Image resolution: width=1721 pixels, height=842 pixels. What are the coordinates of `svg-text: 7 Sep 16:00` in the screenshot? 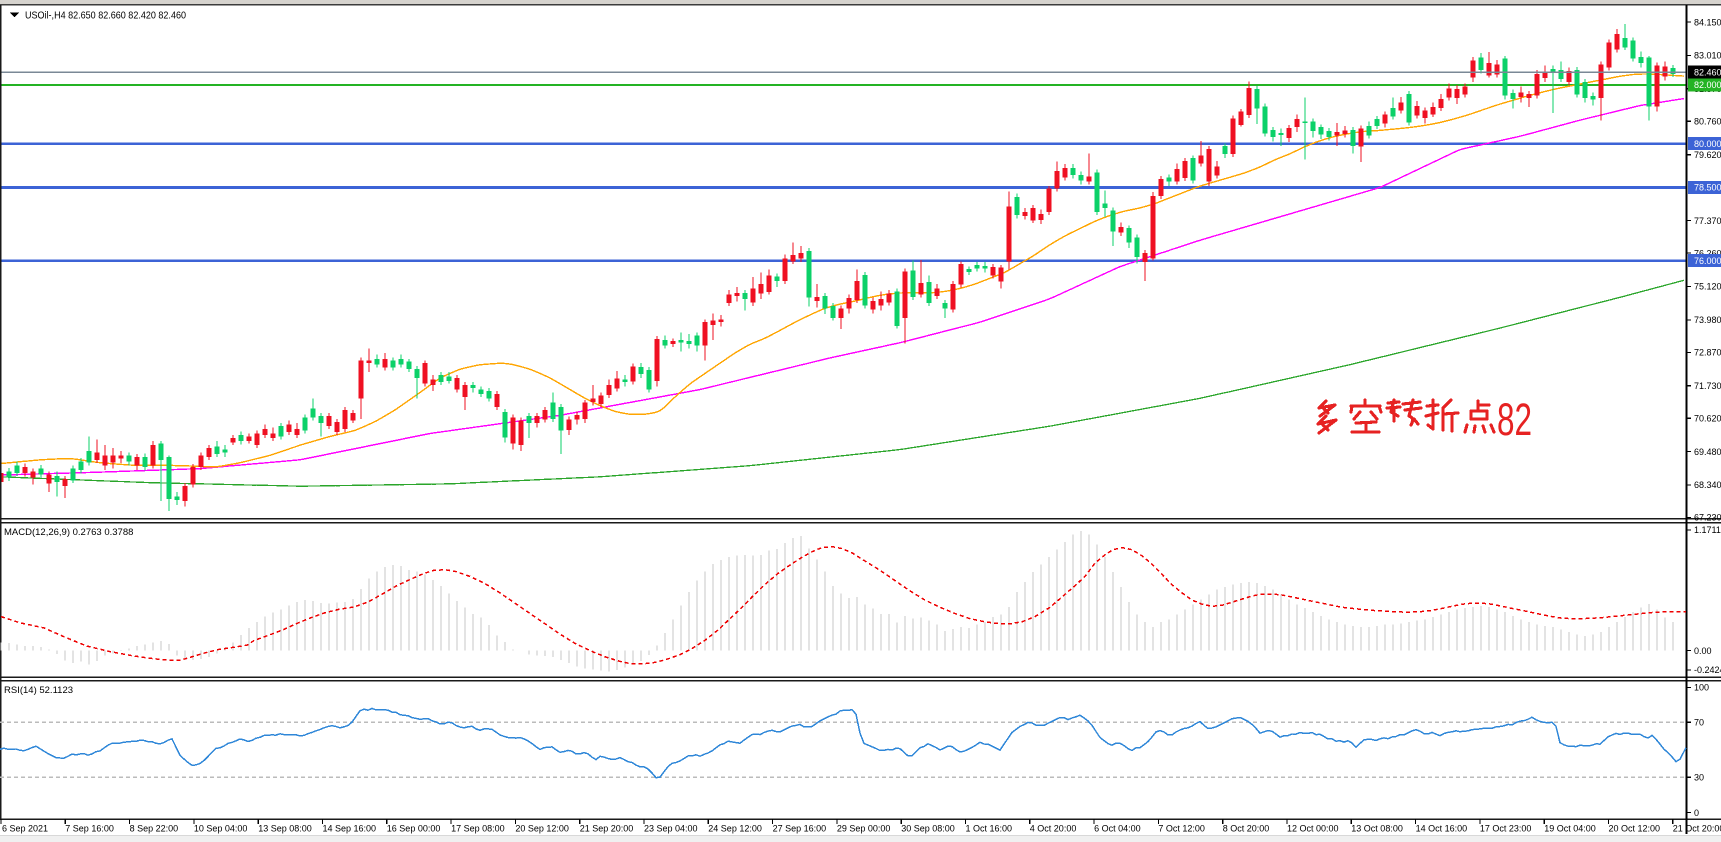 It's located at (89, 829).